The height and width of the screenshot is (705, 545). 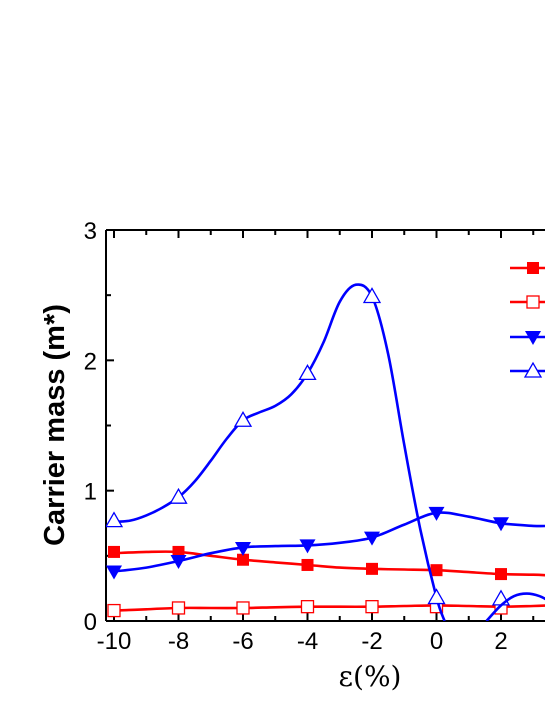 I want to click on y-tick-label: 0, so click(x=90, y=622).